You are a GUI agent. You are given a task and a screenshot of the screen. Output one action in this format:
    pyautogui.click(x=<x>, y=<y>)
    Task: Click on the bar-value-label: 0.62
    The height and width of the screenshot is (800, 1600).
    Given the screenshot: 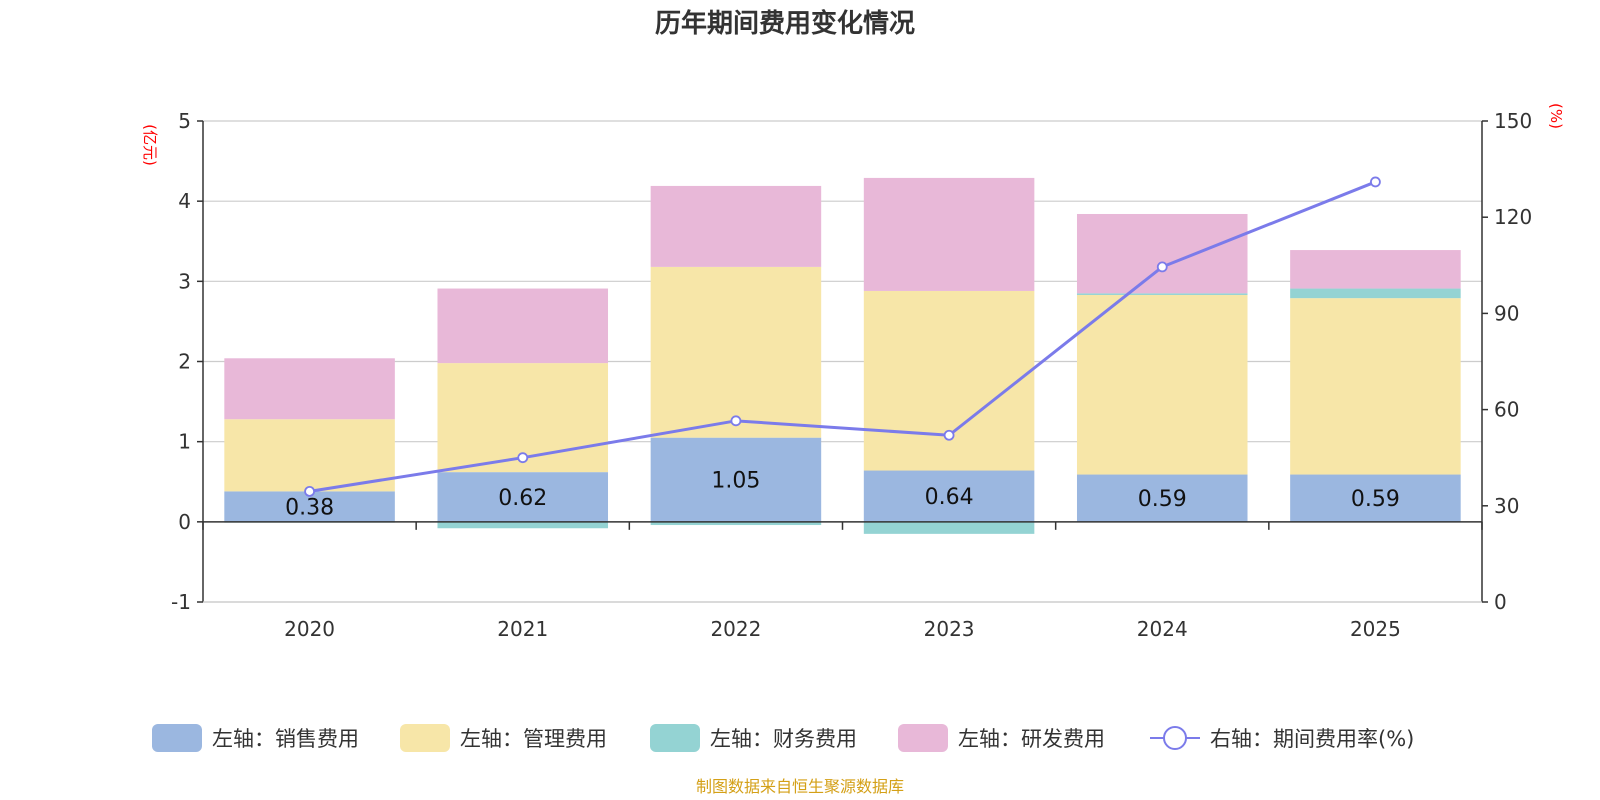 What is the action you would take?
    pyautogui.click(x=522, y=498)
    